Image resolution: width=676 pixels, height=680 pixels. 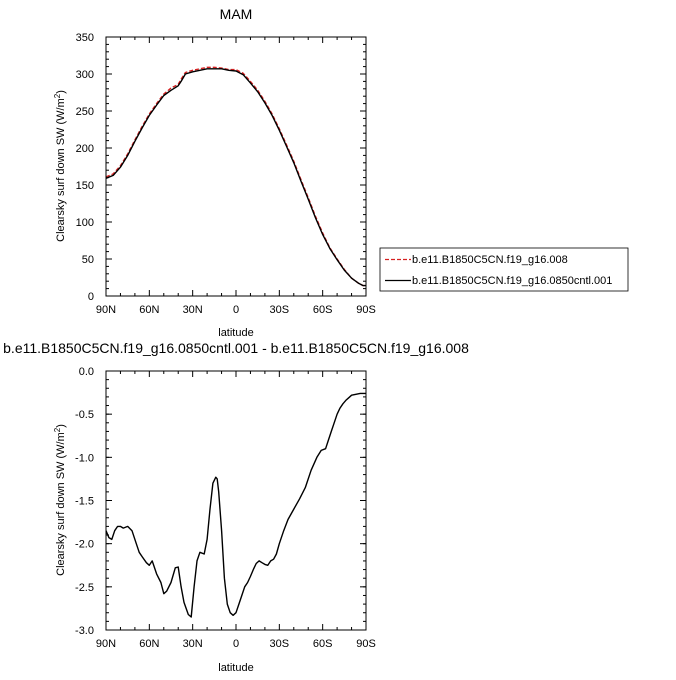 What do you see at coordinates (193, 644) in the screenshot?
I see `chart-bottom-xtick-label: 30N` at bounding box center [193, 644].